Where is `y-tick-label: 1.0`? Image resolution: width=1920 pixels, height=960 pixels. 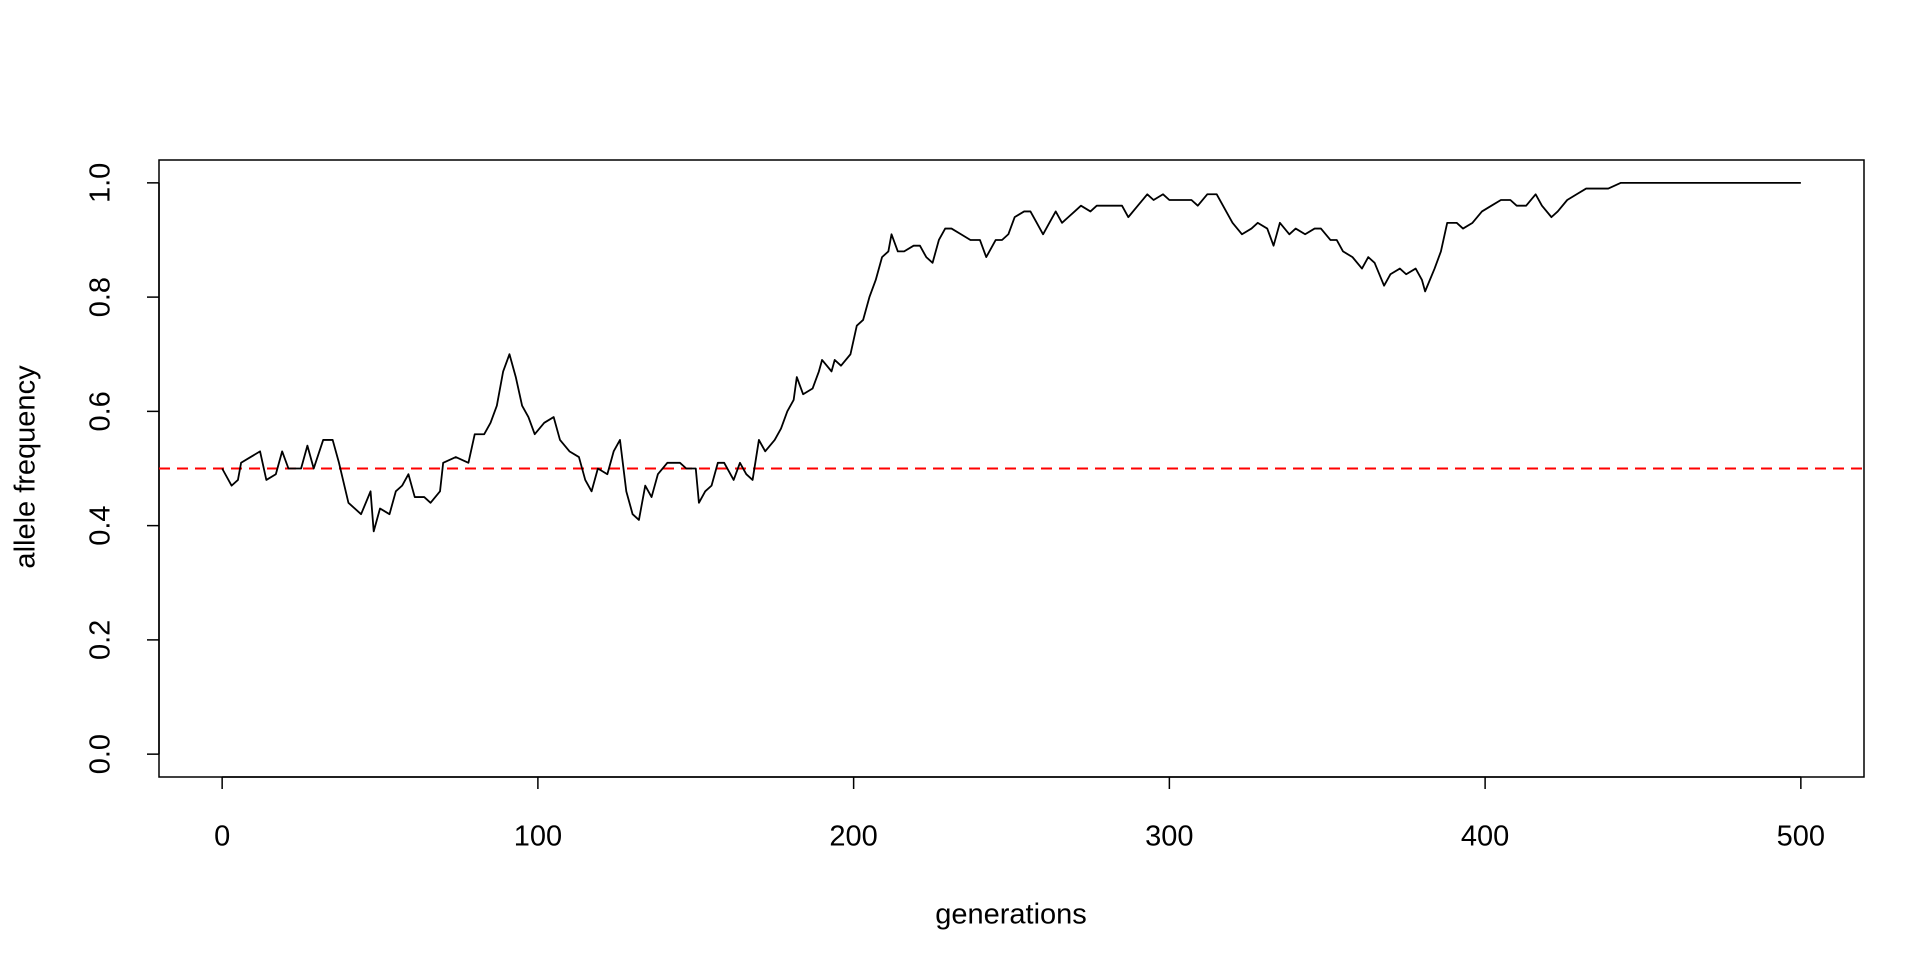 y-tick-label: 1.0 is located at coordinates (101, 183).